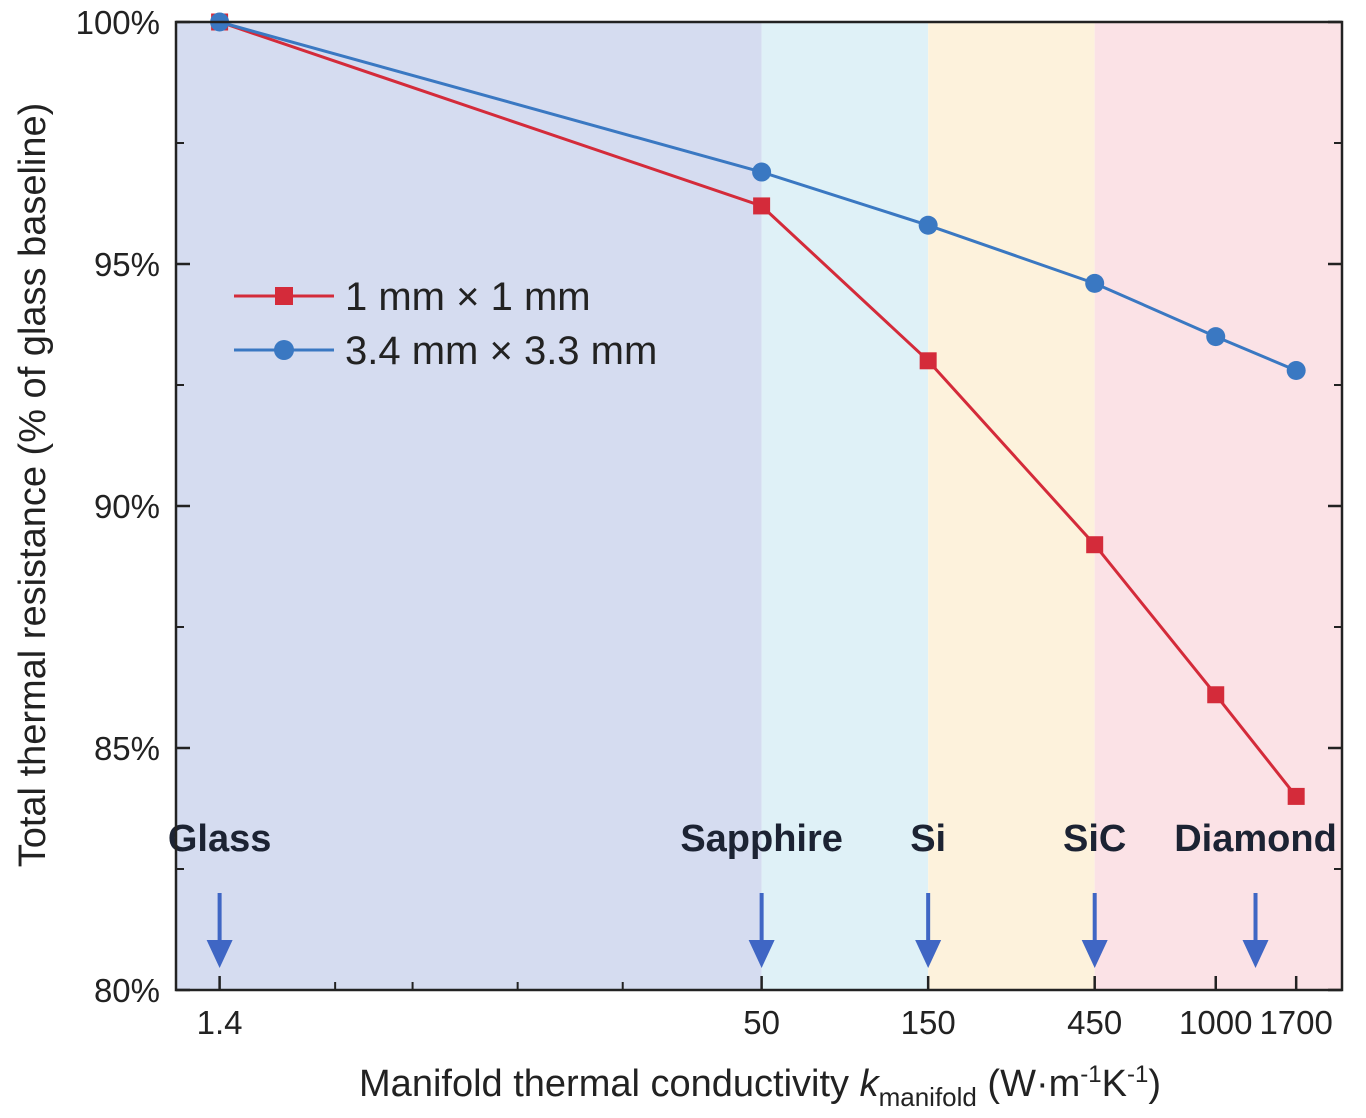  Describe the element at coordinates (1094, 1022) in the screenshot. I see `x-tick-label: 450` at that location.